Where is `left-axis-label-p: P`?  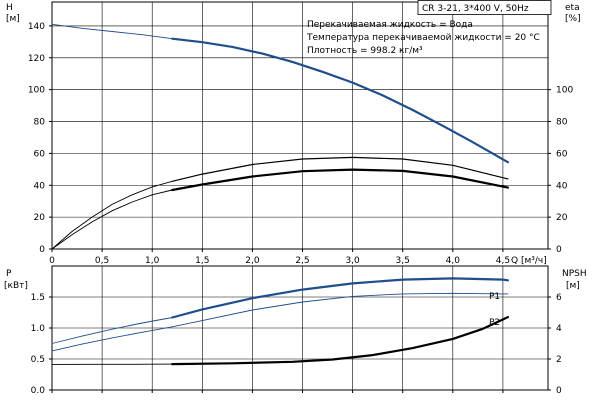 left-axis-label-p: P is located at coordinates (9, 274).